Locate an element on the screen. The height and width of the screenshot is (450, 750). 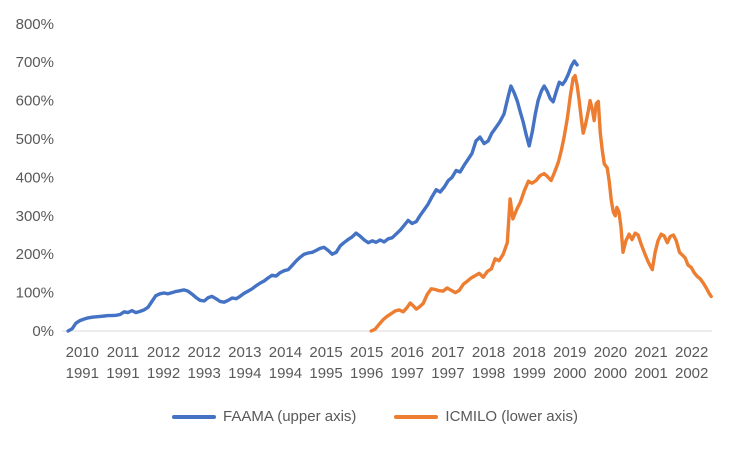
x-tick-label-upper: 2020 is located at coordinates (610, 352).